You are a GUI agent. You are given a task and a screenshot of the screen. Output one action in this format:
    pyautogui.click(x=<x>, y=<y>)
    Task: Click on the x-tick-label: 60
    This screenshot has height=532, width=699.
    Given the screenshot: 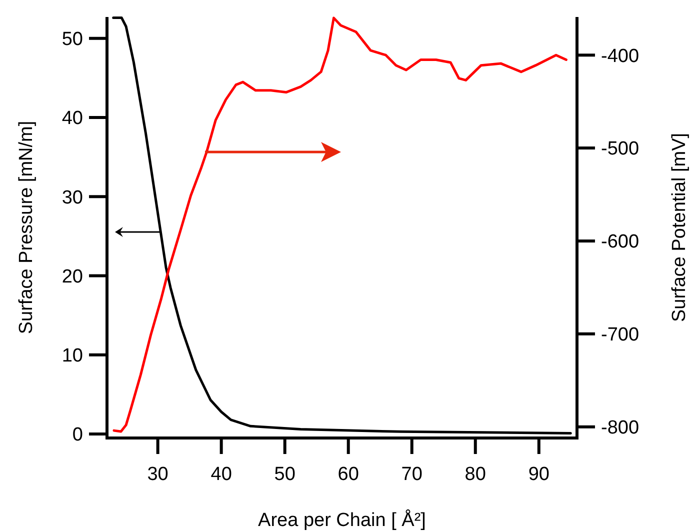 What is the action you would take?
    pyautogui.click(x=348, y=474)
    